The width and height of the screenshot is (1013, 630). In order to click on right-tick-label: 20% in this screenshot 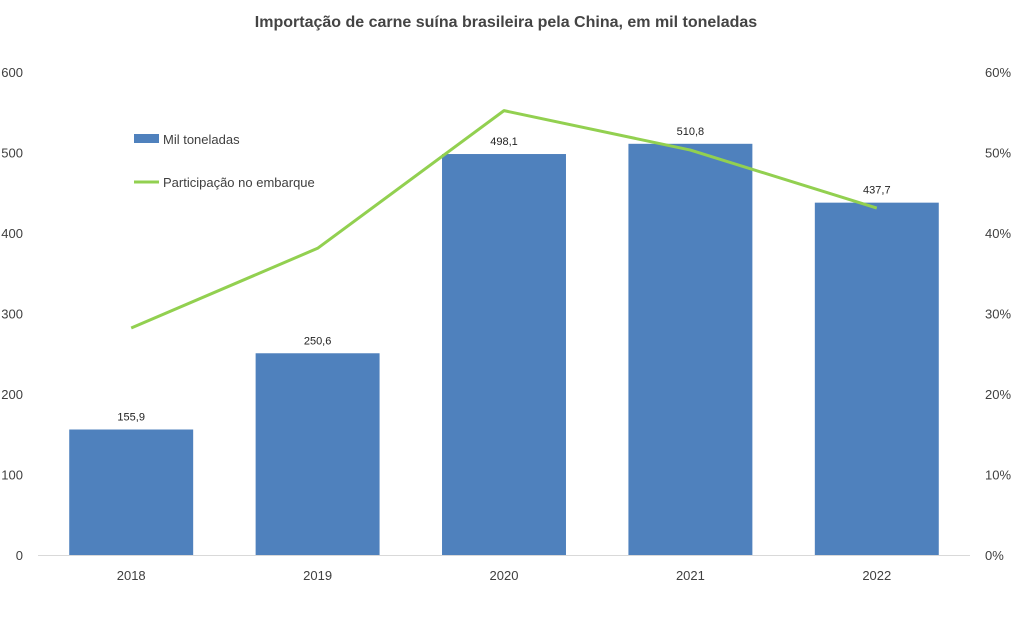, I will do `click(998, 394)`.